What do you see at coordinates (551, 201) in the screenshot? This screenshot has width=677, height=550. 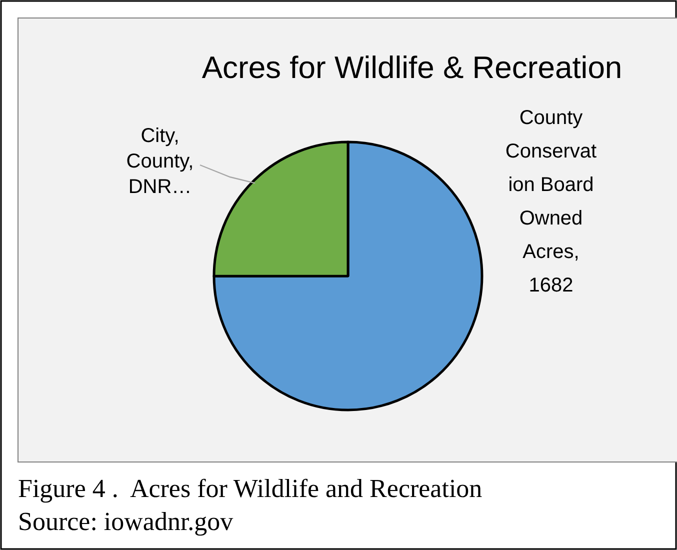 I see `slice-label: County Conservation Board Owned Acres, 1682` at bounding box center [551, 201].